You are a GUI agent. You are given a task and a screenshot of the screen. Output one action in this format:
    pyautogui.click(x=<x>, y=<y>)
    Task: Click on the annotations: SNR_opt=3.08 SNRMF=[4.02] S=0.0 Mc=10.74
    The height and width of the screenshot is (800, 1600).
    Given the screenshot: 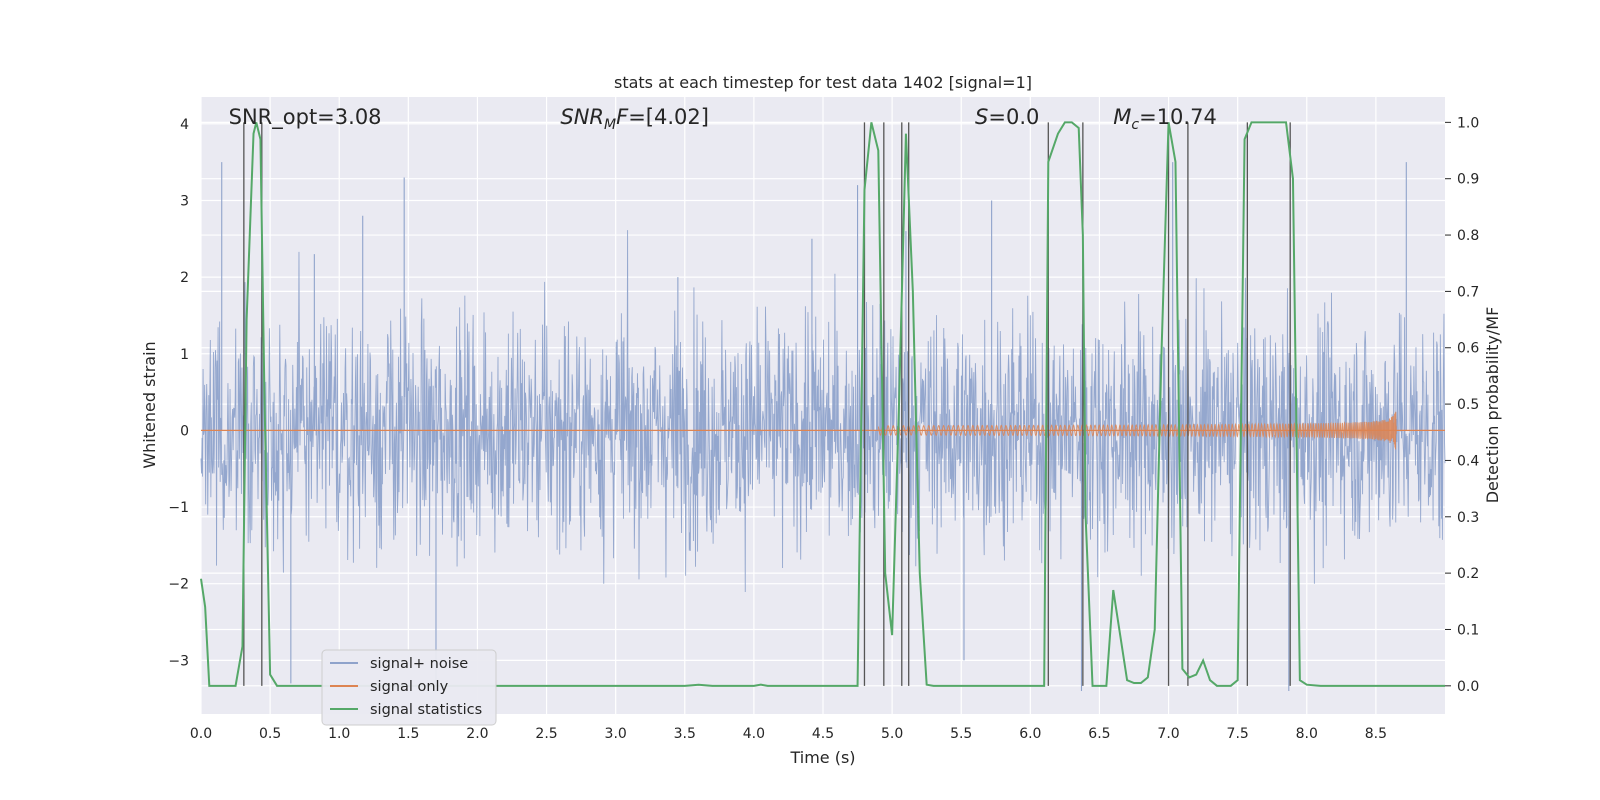 What is the action you would take?
    pyautogui.click(x=723, y=119)
    